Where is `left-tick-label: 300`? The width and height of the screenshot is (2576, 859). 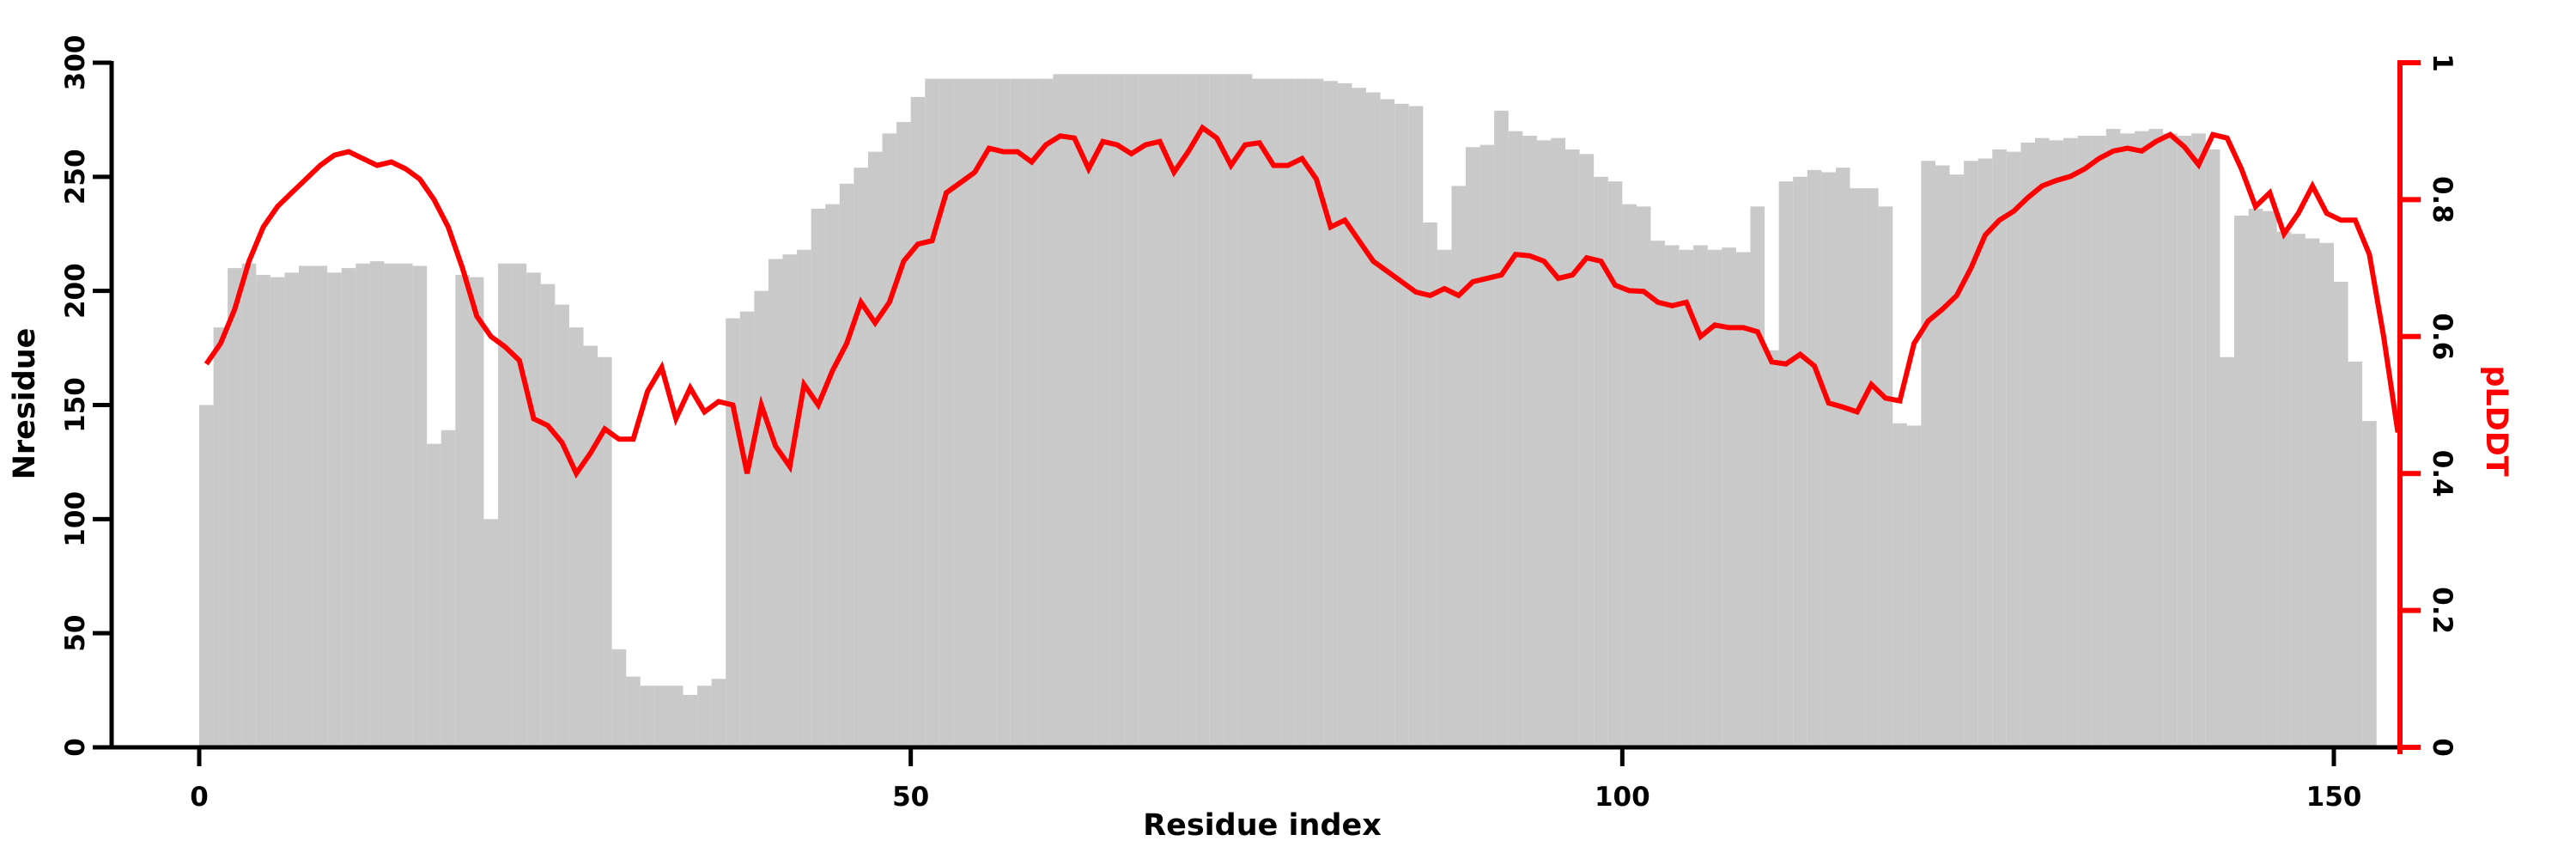 left-tick-label: 300 is located at coordinates (75, 63).